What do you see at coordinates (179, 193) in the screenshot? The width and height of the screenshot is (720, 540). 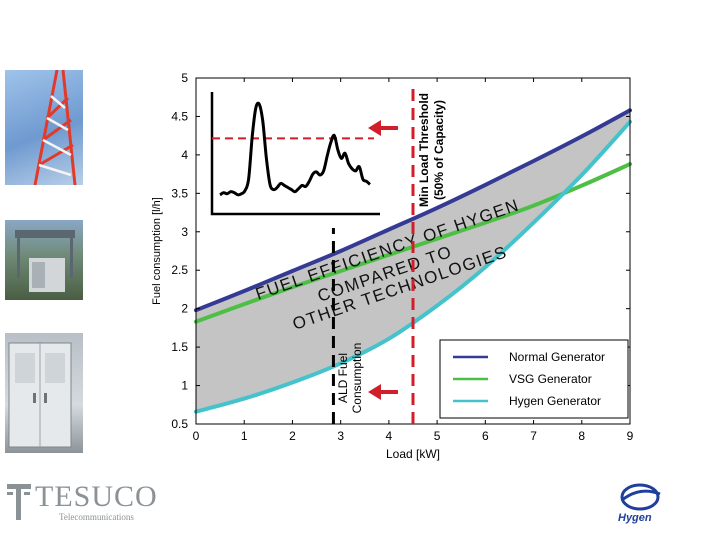 I see `y-tick-label-6: 3.5` at bounding box center [179, 193].